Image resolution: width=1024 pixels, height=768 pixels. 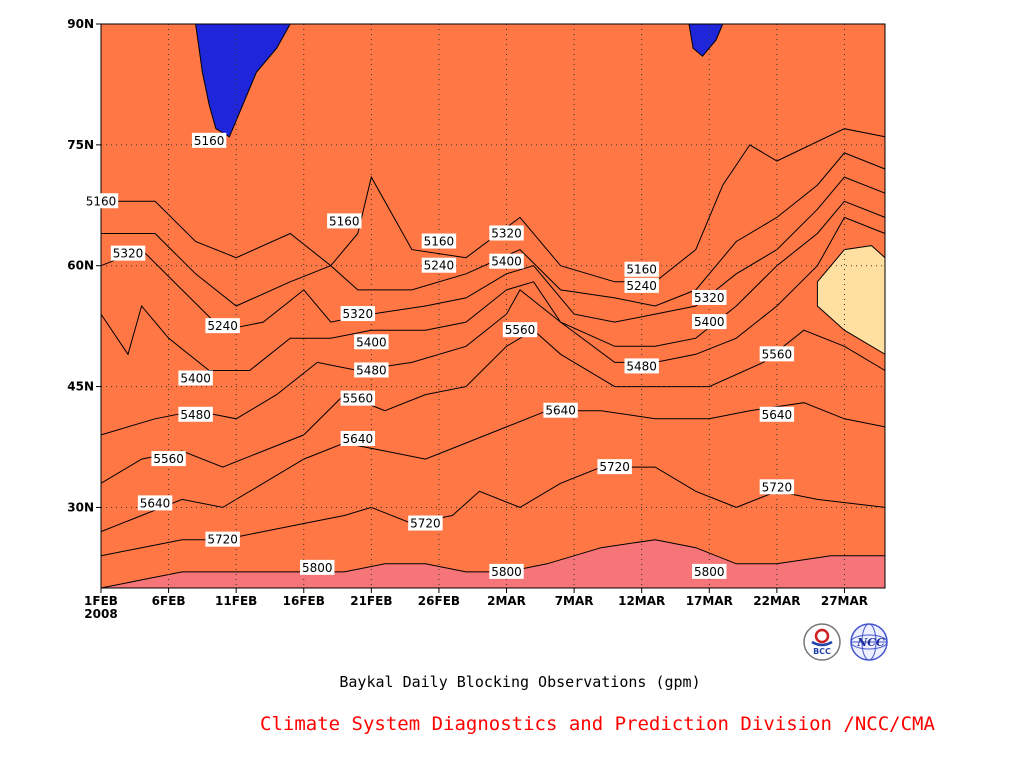 I want to click on y-axis-ticks: 30N 45N 60N 75N 90N, so click(x=84, y=265).